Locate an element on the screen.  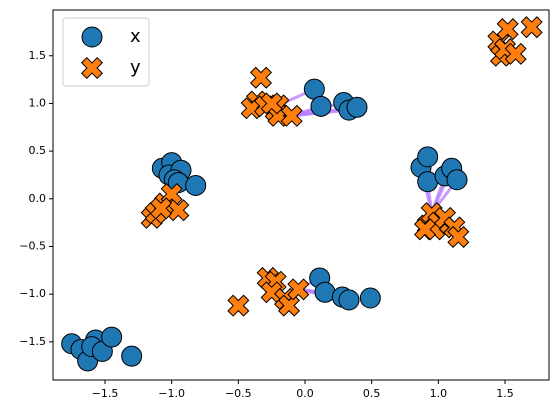
y-tick-label: −1.0 is located at coordinates (32, 293).